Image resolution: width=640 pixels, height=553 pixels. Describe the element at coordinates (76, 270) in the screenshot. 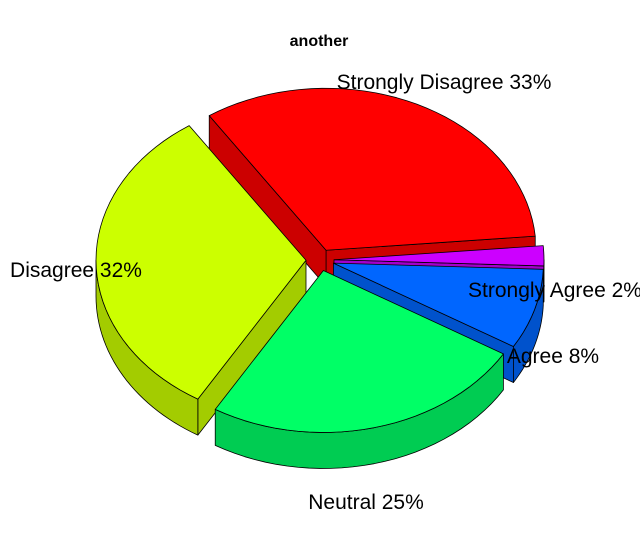

I see `slice-label-disagree: Disagree 32%` at that location.